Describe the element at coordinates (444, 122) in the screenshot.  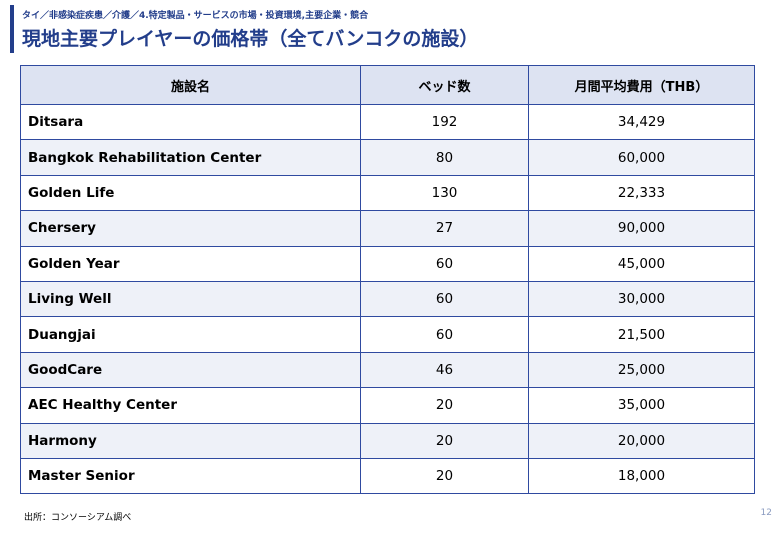
I see `bed-count-cell: 192` at that location.